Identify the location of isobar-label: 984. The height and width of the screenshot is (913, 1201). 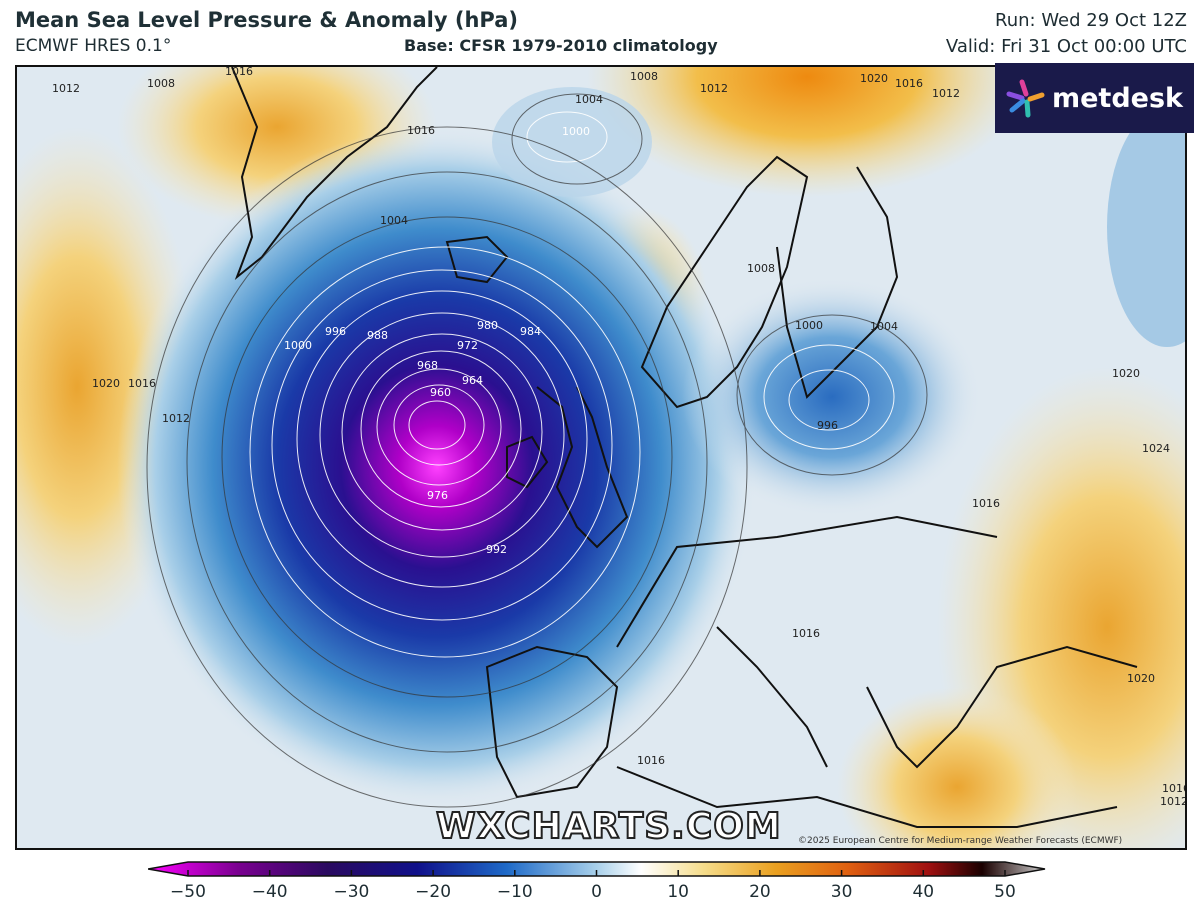
(530, 331).